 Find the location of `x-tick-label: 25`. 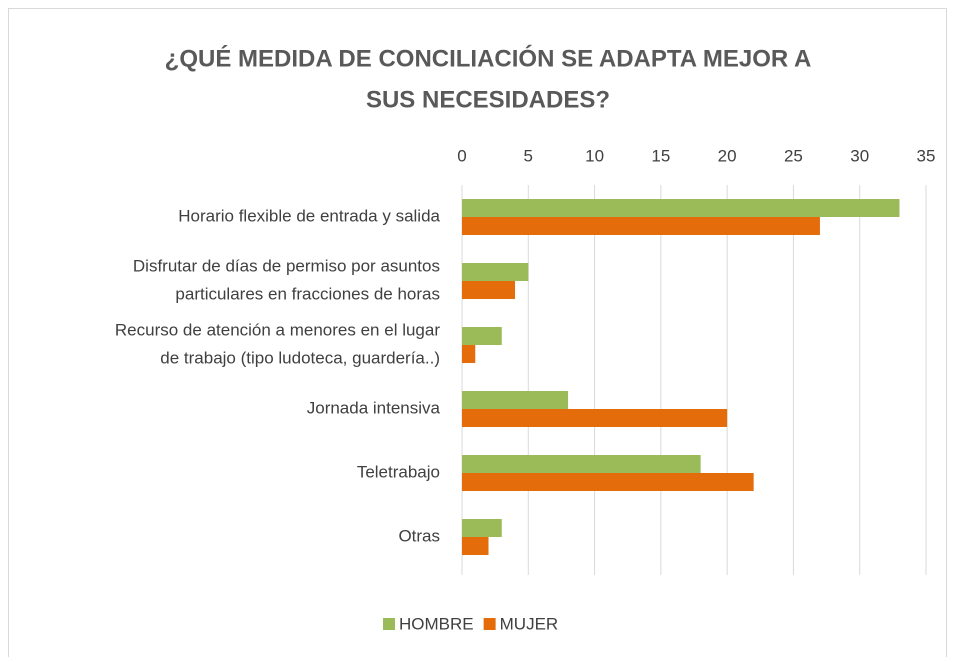

x-tick-label: 25 is located at coordinates (793, 155).